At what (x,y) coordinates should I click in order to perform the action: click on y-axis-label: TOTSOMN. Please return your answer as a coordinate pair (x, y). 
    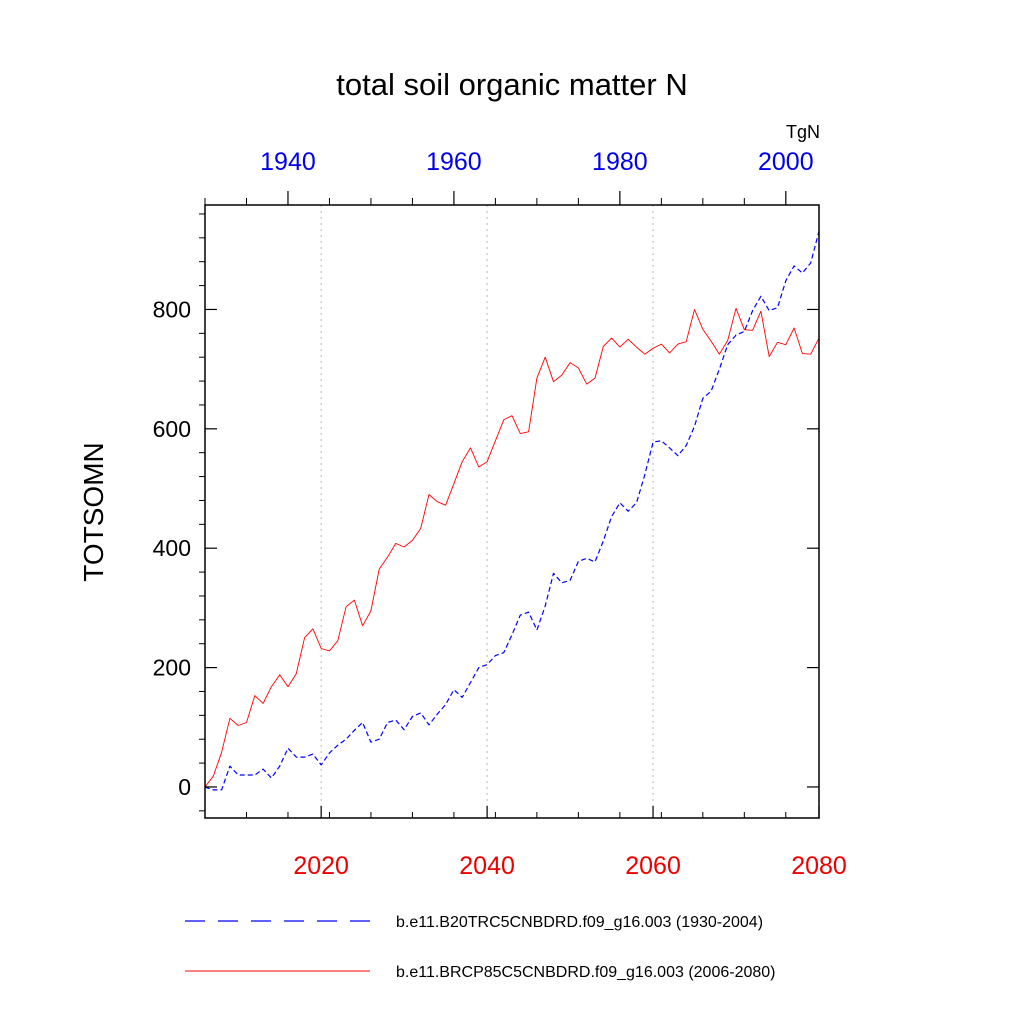
    Looking at the image, I should click on (93, 511).